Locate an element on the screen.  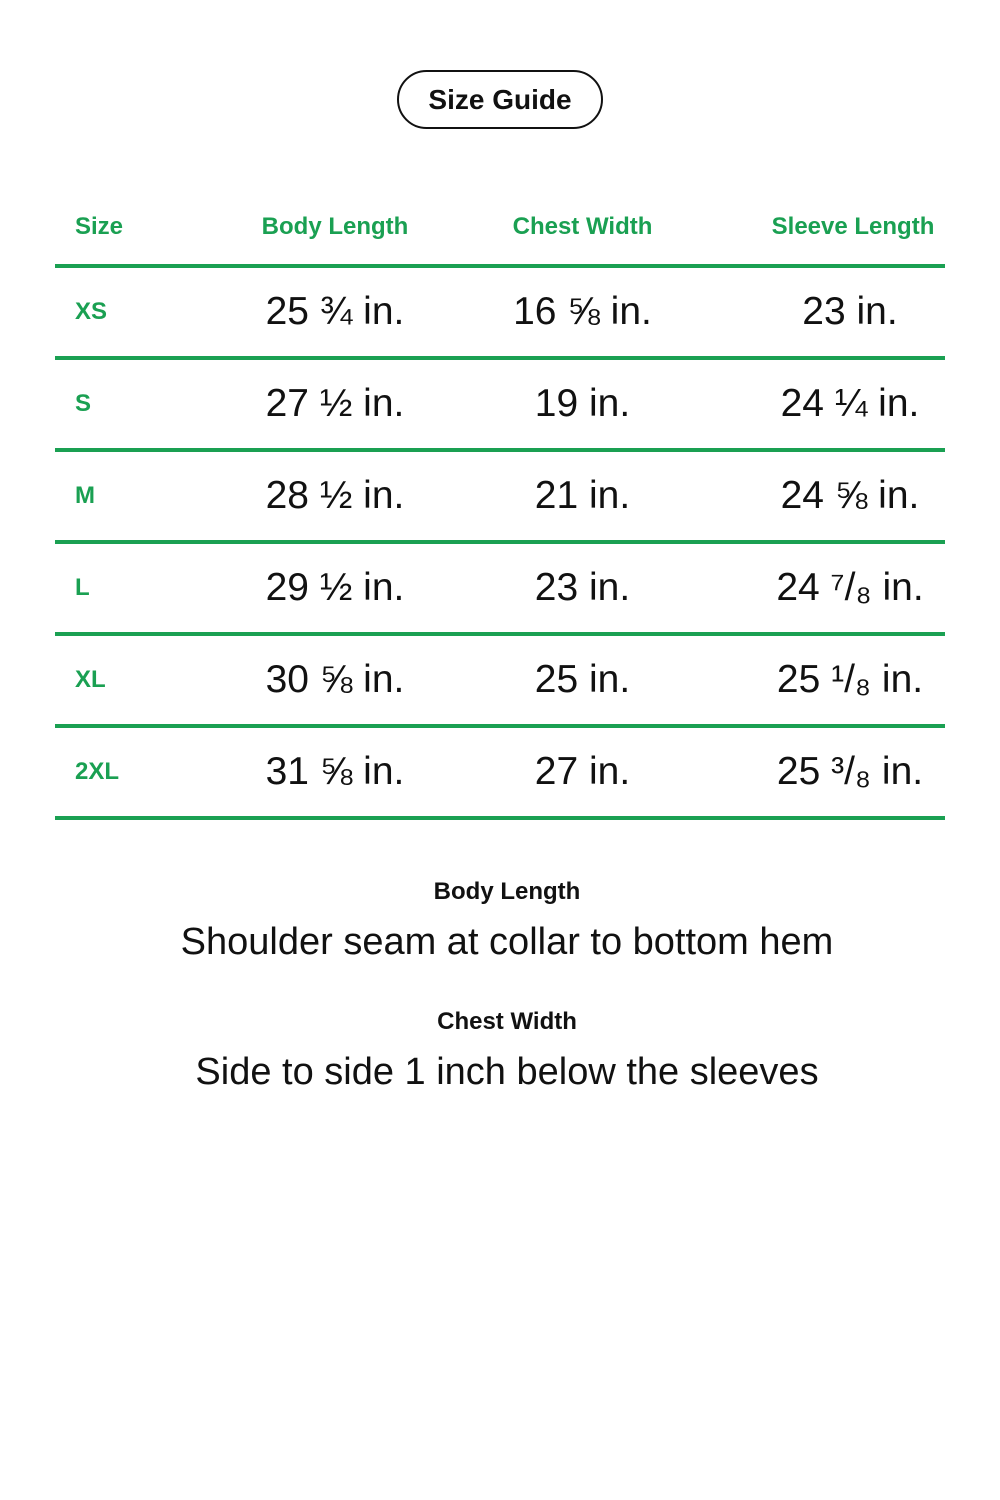
body-length-value: 25 ¾ in. is located at coordinates (335, 311).